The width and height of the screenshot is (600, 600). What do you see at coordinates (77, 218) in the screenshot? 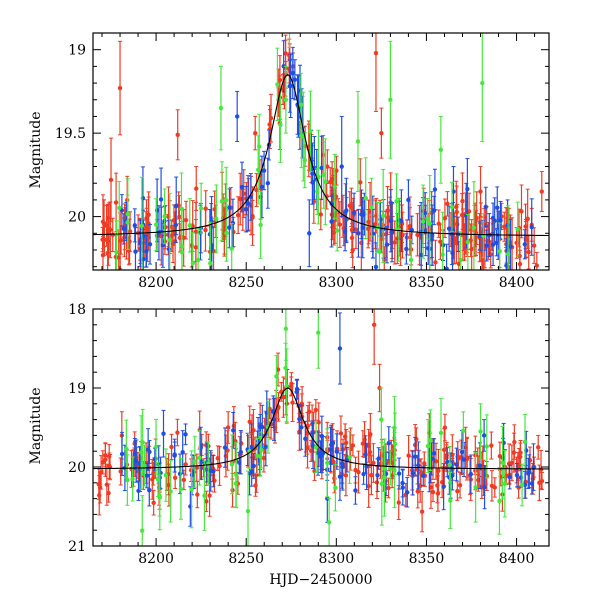
I see `y-tick-label: 20` at bounding box center [77, 218].